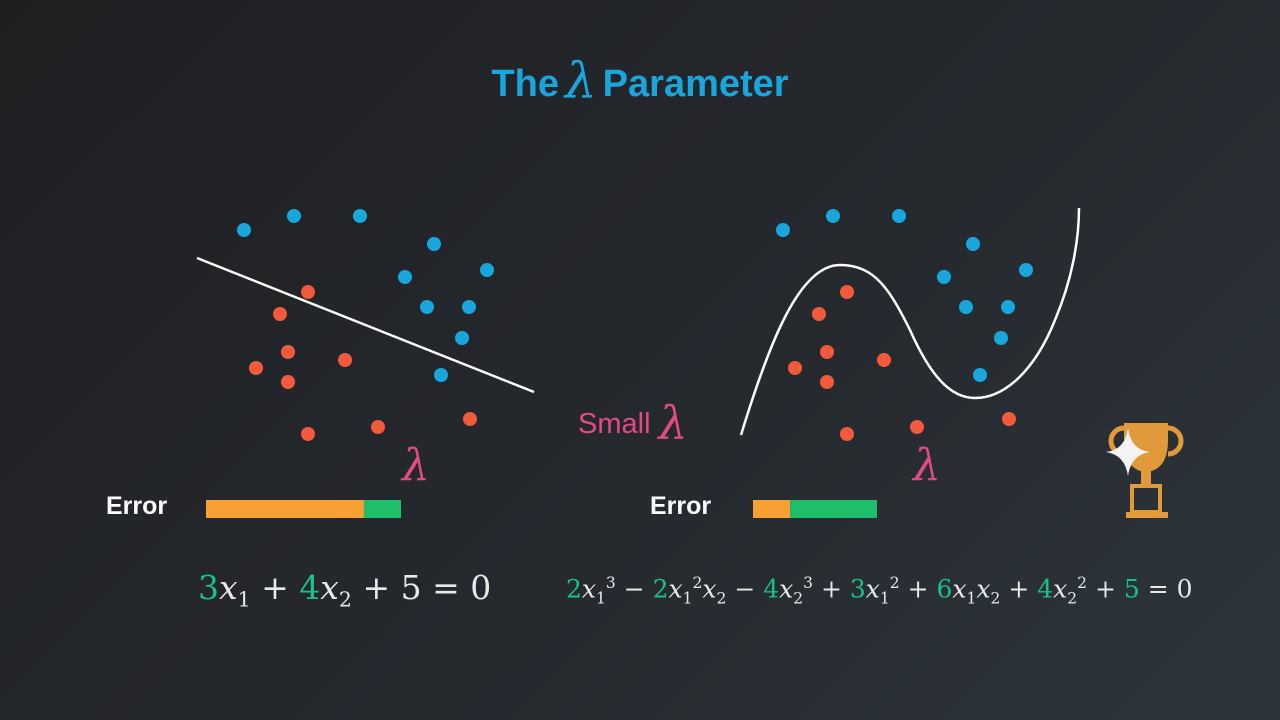  What do you see at coordinates (275, 587) in the screenshot?
I see `eq1-op-1: +` at bounding box center [275, 587].